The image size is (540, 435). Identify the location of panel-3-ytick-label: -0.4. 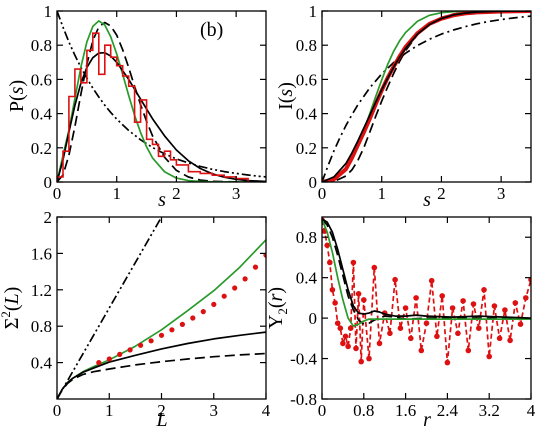
(303, 359).